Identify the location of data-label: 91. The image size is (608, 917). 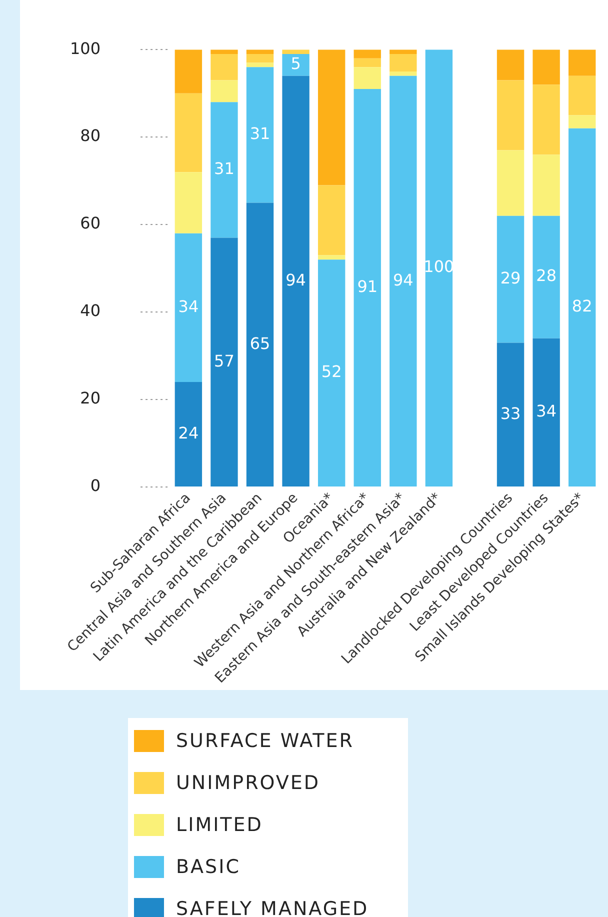
(367, 286).